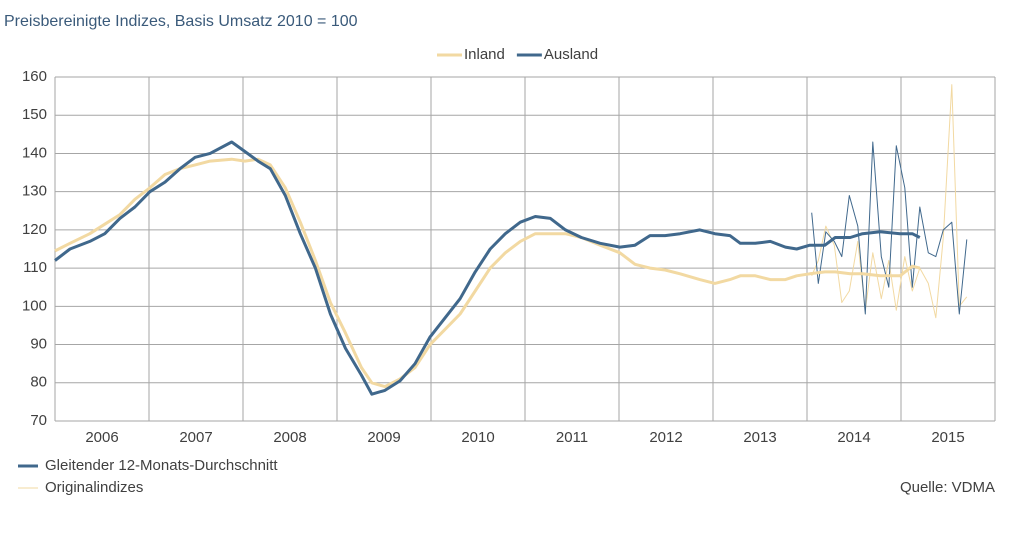 The width and height of the screenshot is (1024, 544). What do you see at coordinates (484, 54) in the screenshot?
I see `legend-label: Inland` at bounding box center [484, 54].